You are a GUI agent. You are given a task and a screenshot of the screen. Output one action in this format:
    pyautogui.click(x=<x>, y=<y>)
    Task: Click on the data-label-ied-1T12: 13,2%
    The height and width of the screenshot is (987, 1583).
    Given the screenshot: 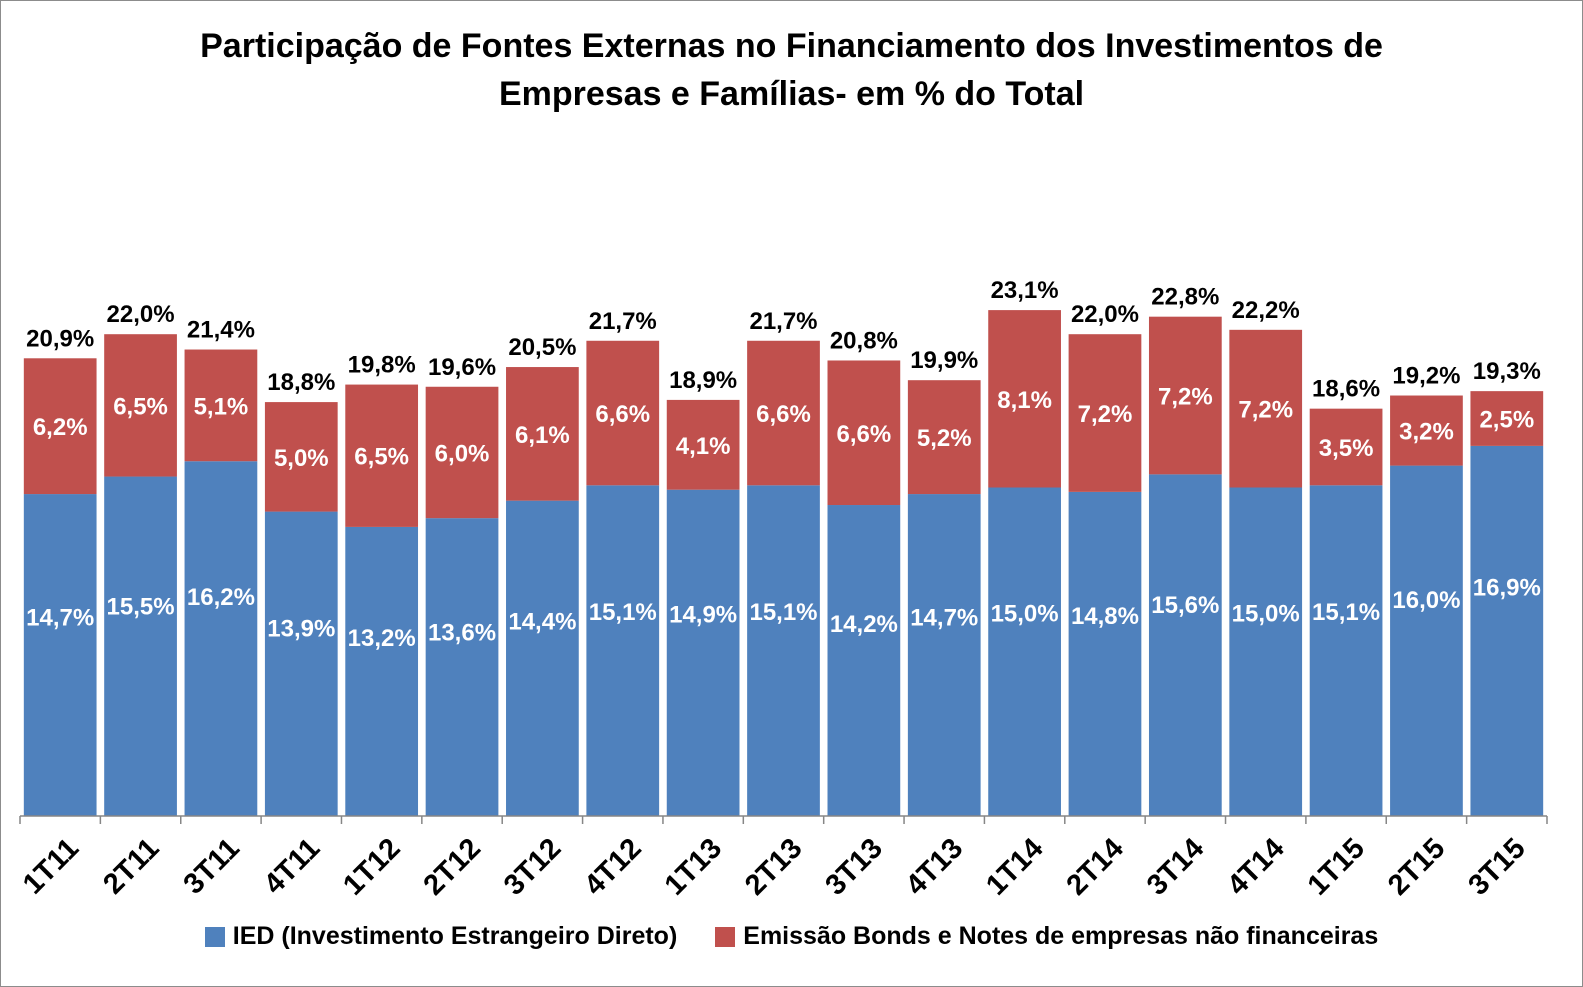 What is the action you would take?
    pyautogui.click(x=382, y=638)
    